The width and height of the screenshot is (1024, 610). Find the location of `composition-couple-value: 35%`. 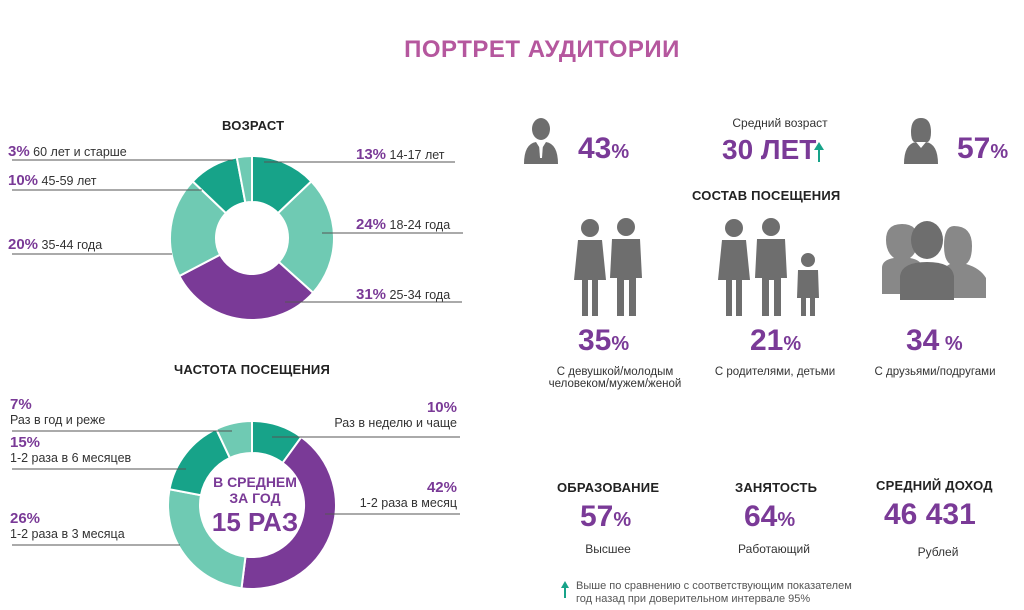

composition-couple-value: 35% is located at coordinates (604, 340).